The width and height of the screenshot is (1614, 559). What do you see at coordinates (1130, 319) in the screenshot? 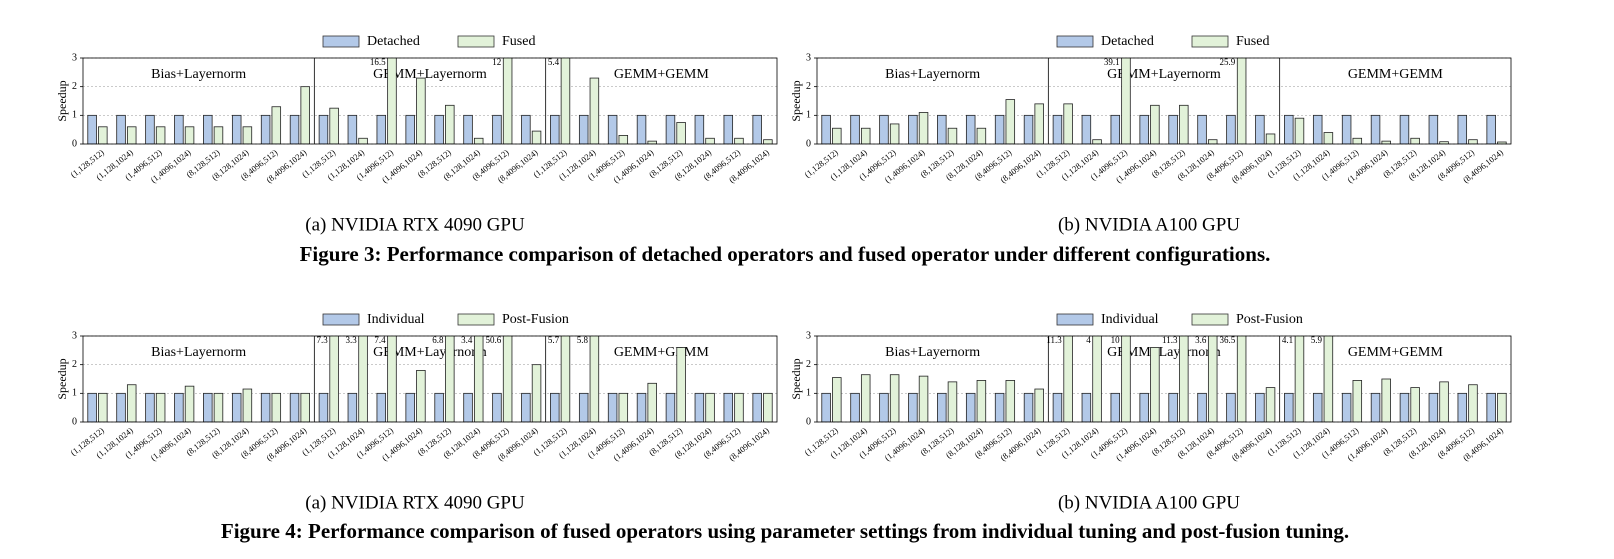
I see `legend-label: Individual` at bounding box center [1130, 319].